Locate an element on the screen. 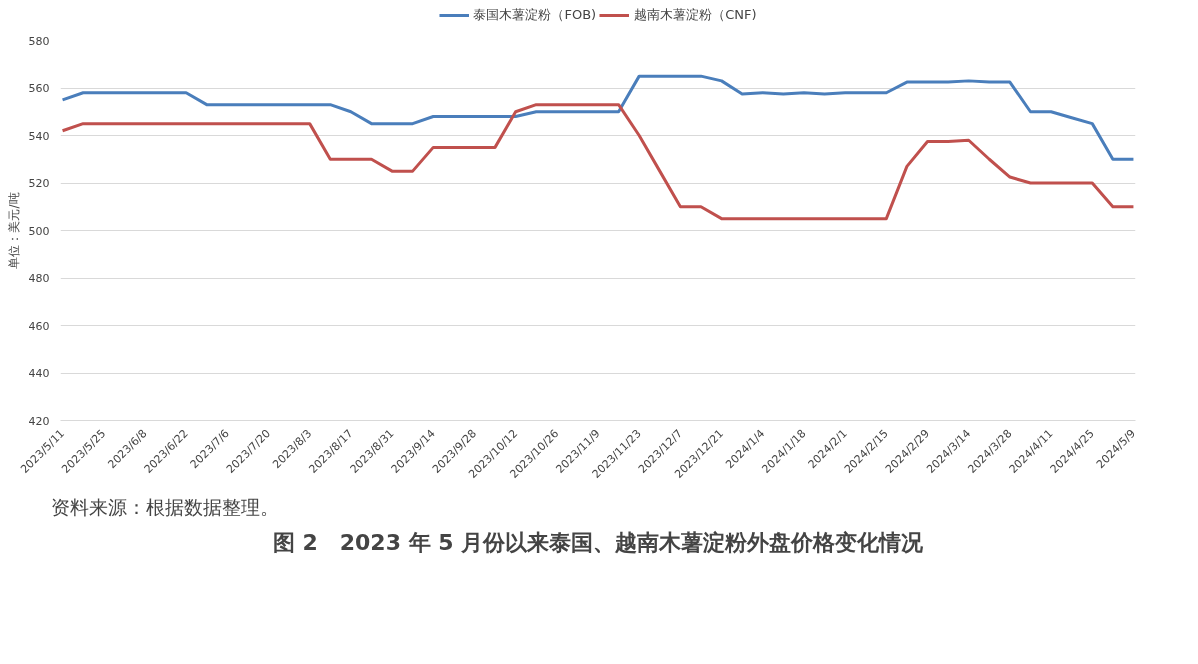 The image size is (1198, 664). y-tick-label: 460 is located at coordinates (39, 326).